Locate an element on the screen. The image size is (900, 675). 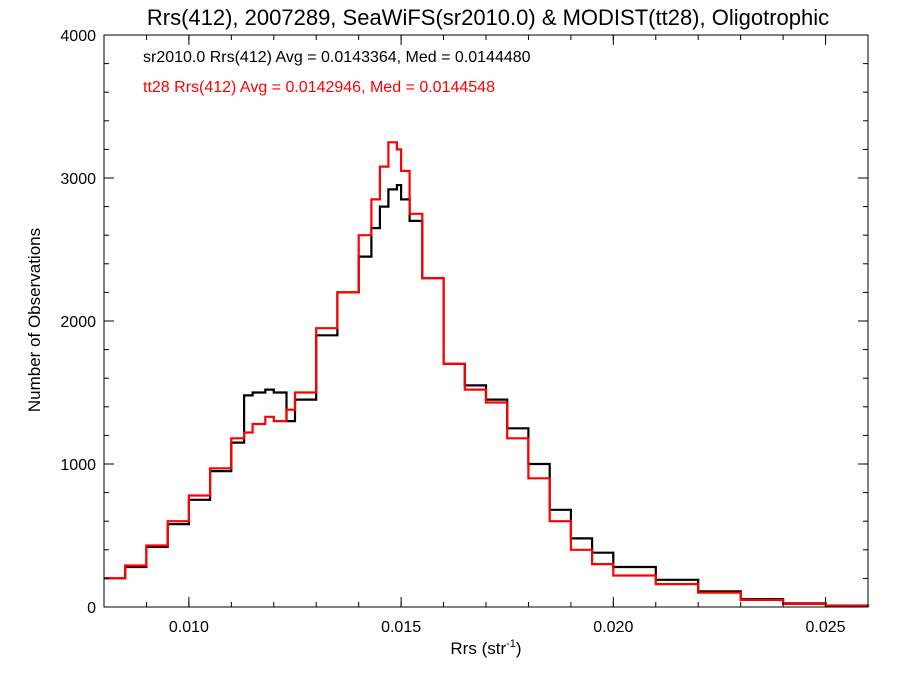
x-axis-label-exponent: -1 is located at coordinates (511, 644).